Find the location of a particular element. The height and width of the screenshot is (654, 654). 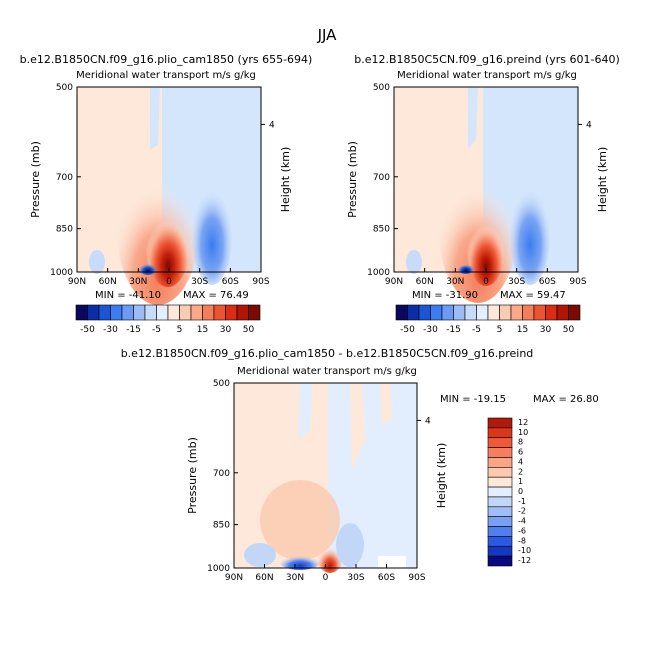

colorbar-label: -12 is located at coordinates (524, 560).